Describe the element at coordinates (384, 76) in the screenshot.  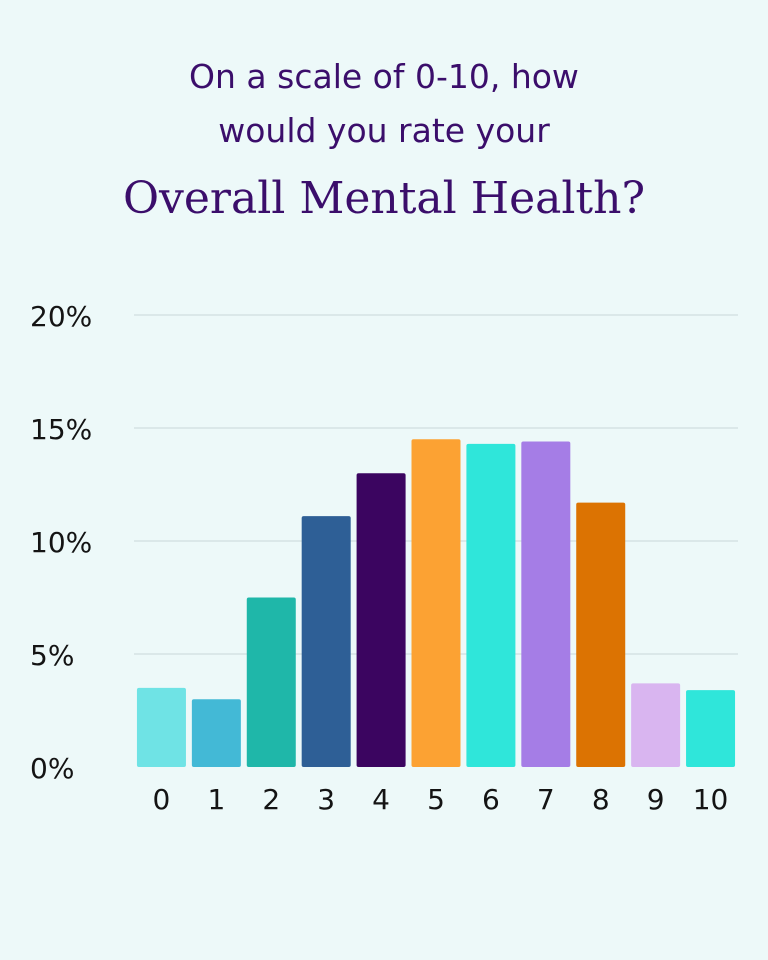
I see `question-line-1: On a scale of 0-10, how` at that location.